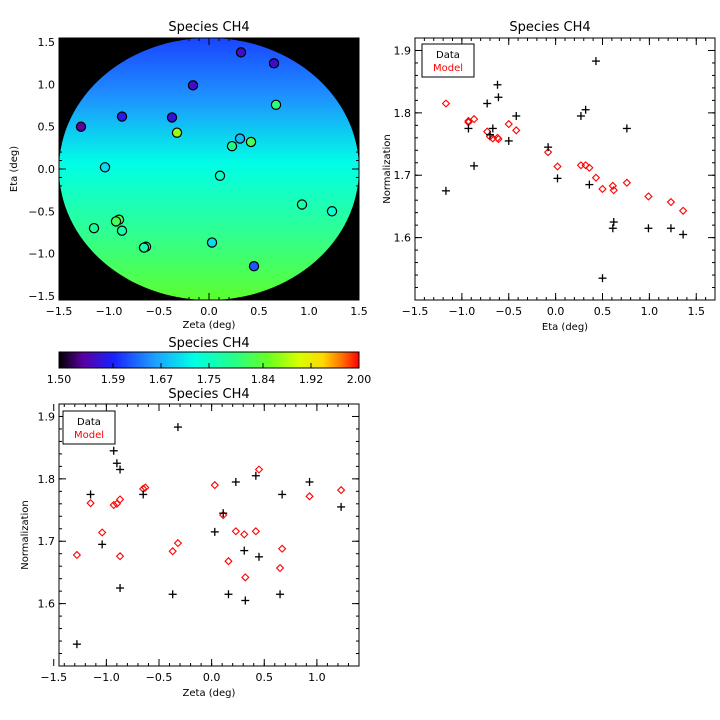  Describe the element at coordinates (53, 677) in the screenshot. I see `zeta-plot-xtick-label: −1.5` at that location.